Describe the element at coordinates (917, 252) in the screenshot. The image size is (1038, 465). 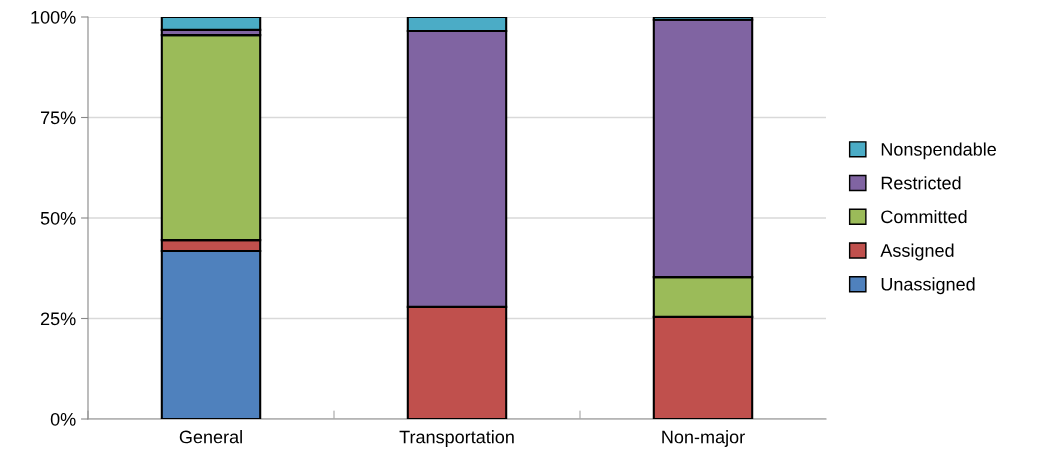
I see `legend-label: Assigned` at that location.